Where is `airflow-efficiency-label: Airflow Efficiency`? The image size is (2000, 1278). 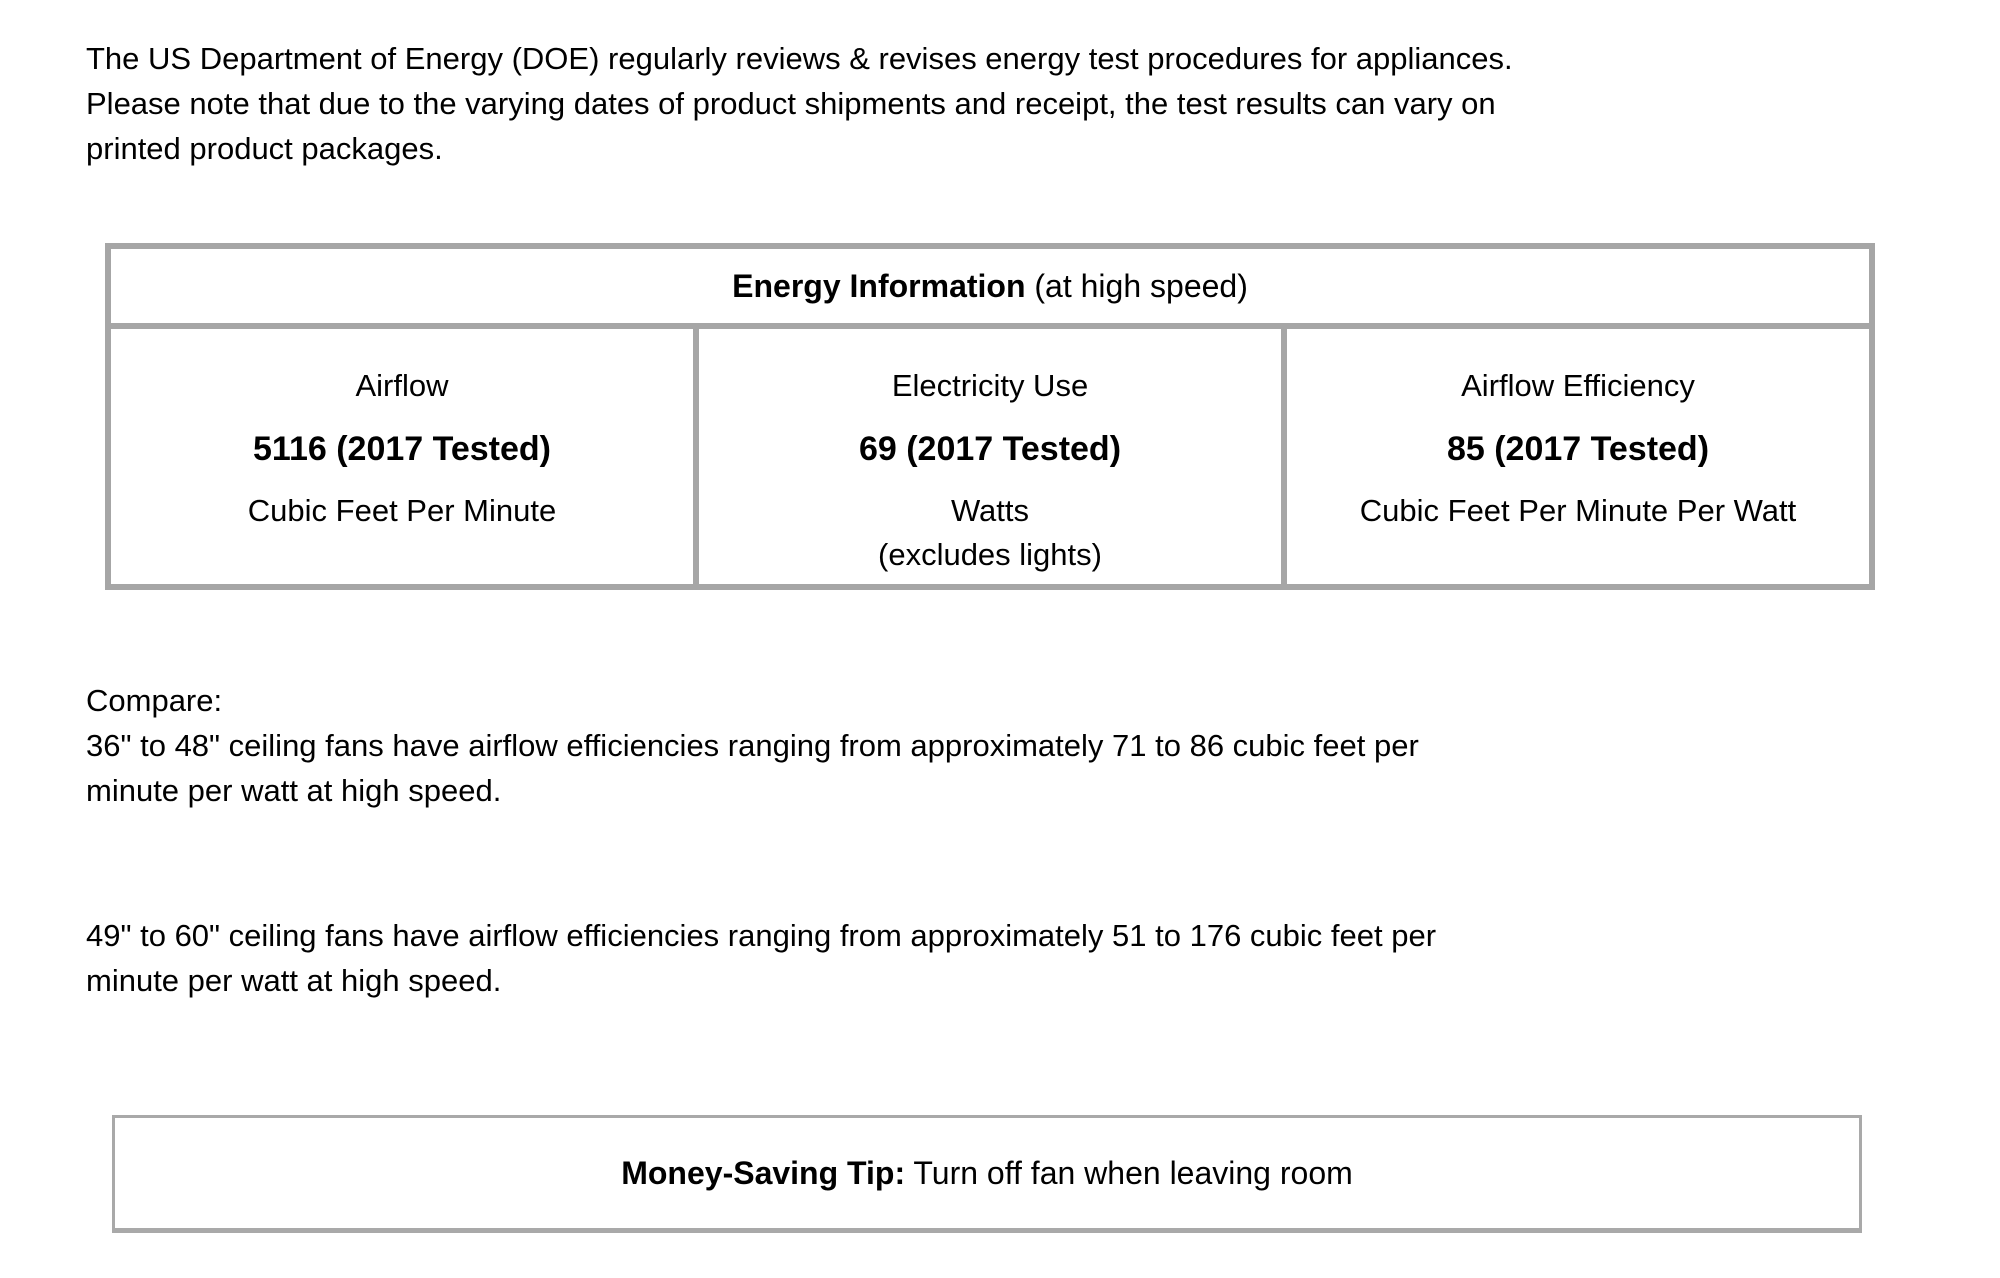 airflow-efficiency-label: Airflow Efficiency is located at coordinates (1578, 385).